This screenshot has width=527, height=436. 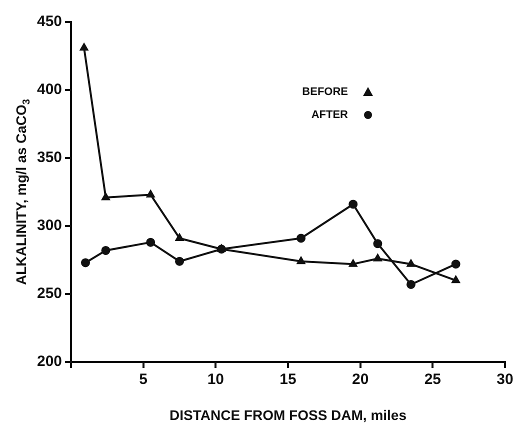 What do you see at coordinates (329, 115) in the screenshot?
I see `legend-label: AFTER` at bounding box center [329, 115].